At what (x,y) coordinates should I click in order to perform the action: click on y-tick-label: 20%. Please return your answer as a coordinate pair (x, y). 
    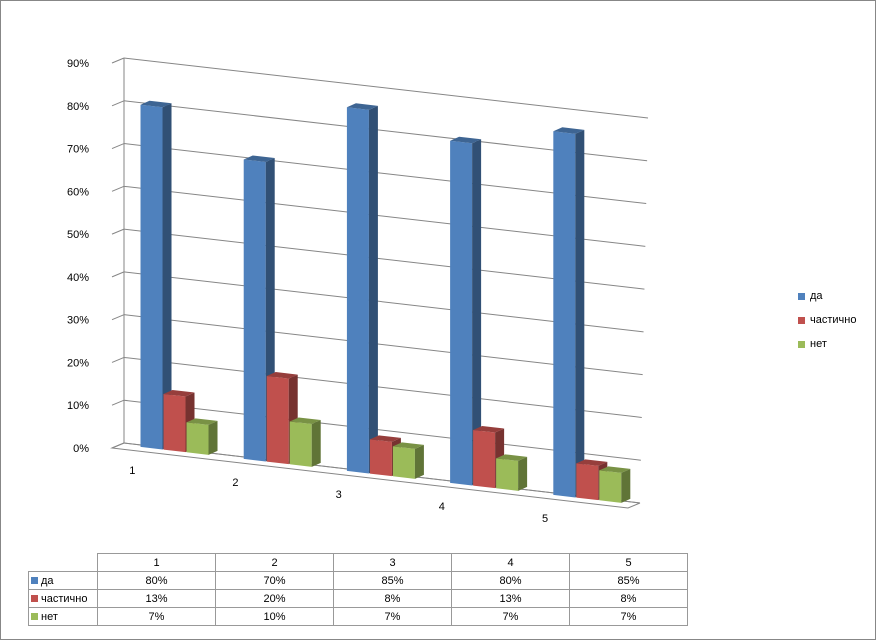
    Looking at the image, I should click on (78, 363).